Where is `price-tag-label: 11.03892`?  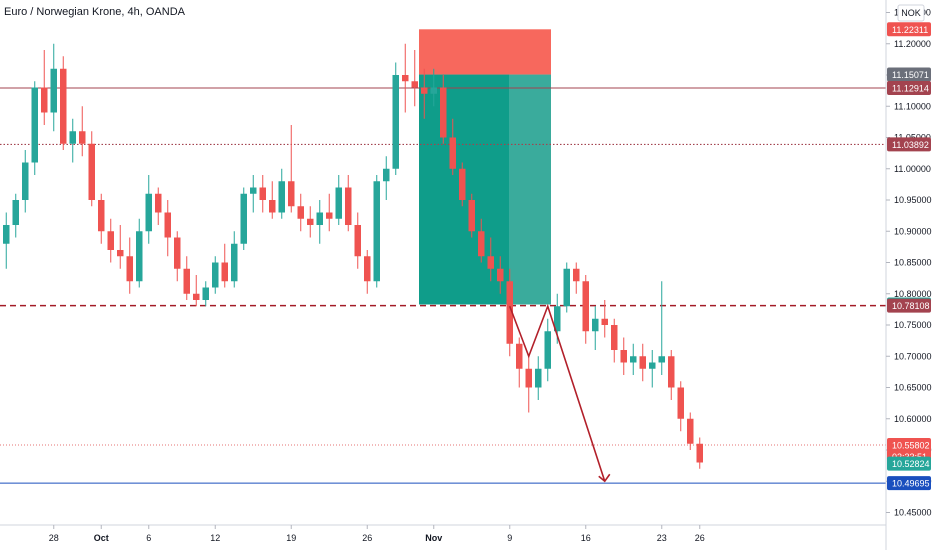
price-tag-label: 11.03892 is located at coordinates (910, 145).